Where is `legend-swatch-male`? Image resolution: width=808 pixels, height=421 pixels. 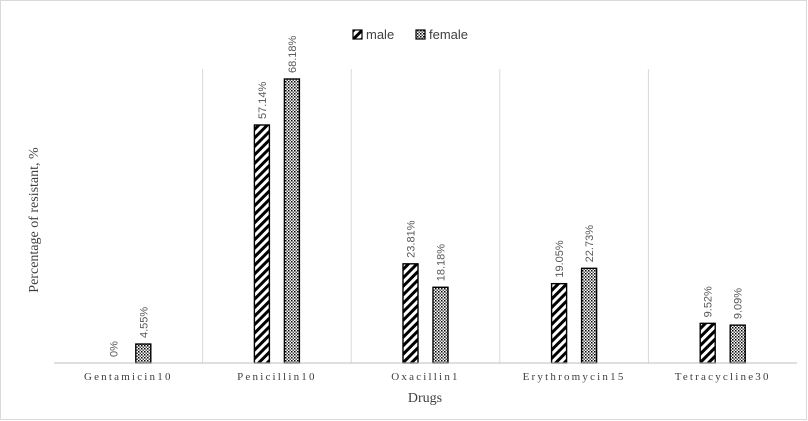 legend-swatch-male is located at coordinates (357, 34).